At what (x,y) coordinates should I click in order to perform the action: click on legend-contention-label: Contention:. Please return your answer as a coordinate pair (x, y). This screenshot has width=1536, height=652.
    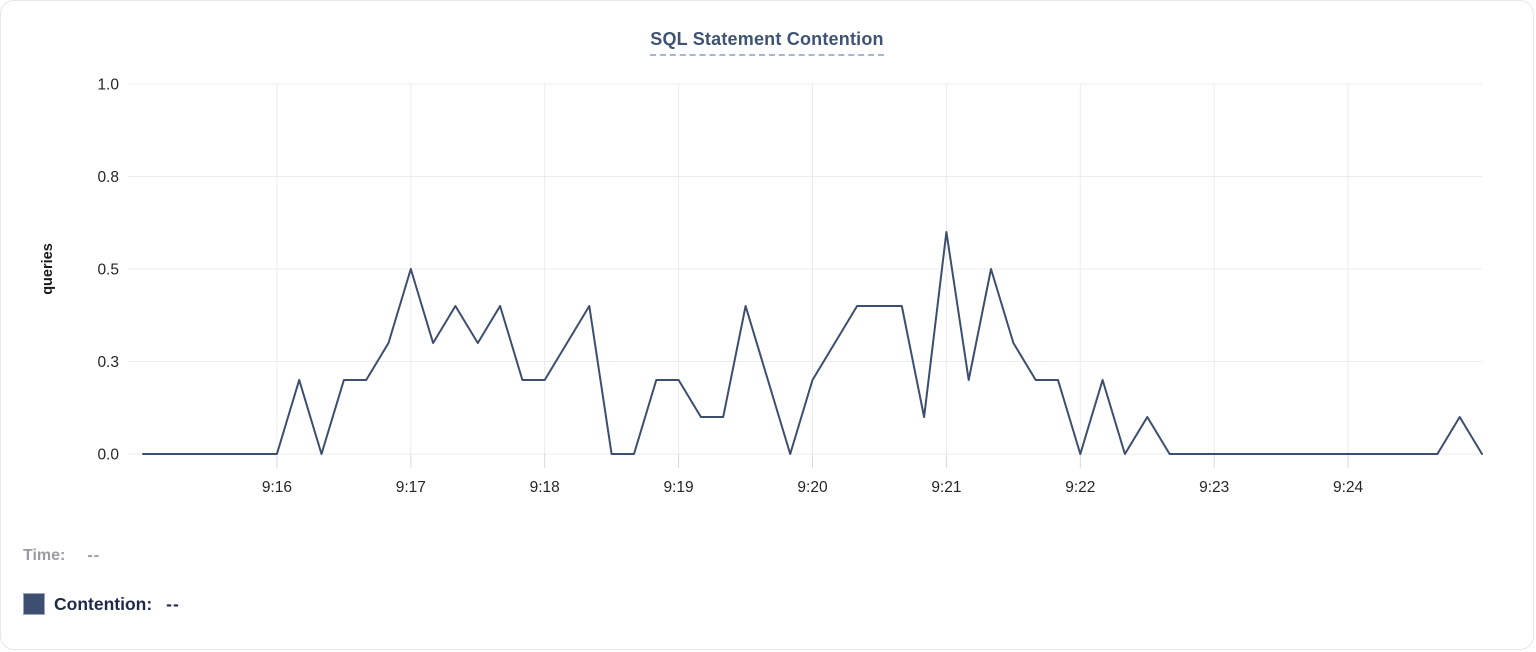
    Looking at the image, I should click on (103, 603).